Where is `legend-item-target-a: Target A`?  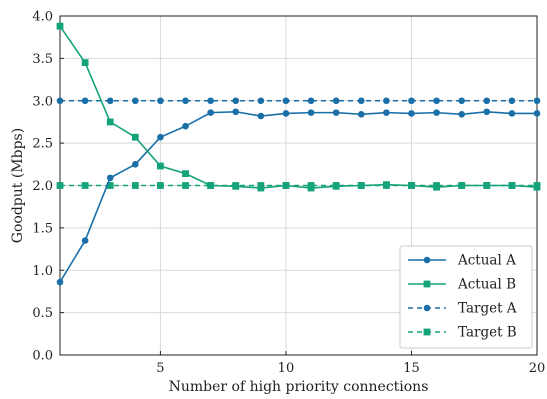
legend-item-target-a: Target A is located at coordinates (462, 309).